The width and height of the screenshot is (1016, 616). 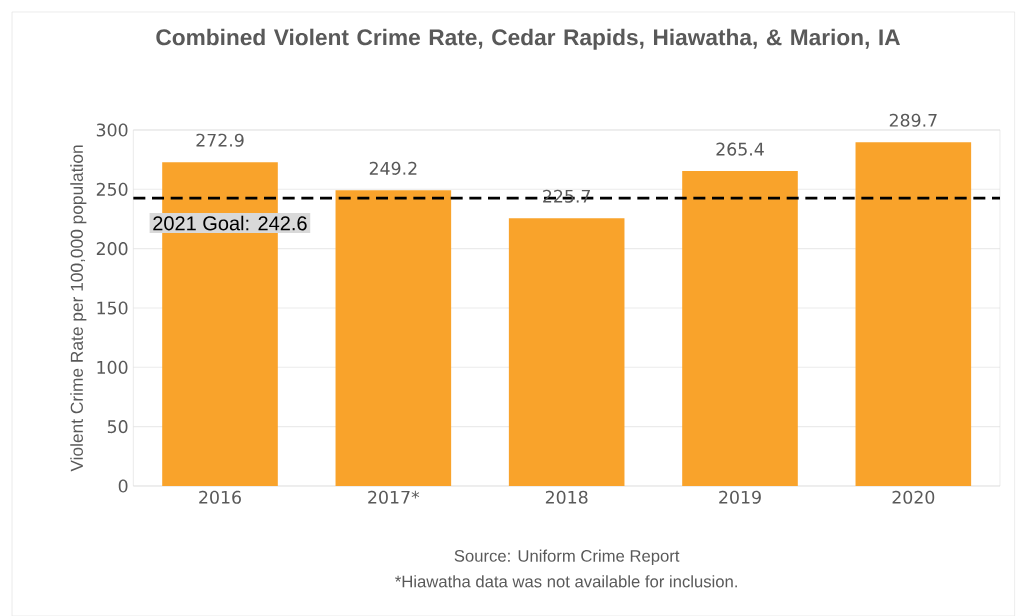 I want to click on data-label: 272.9, so click(x=220, y=140).